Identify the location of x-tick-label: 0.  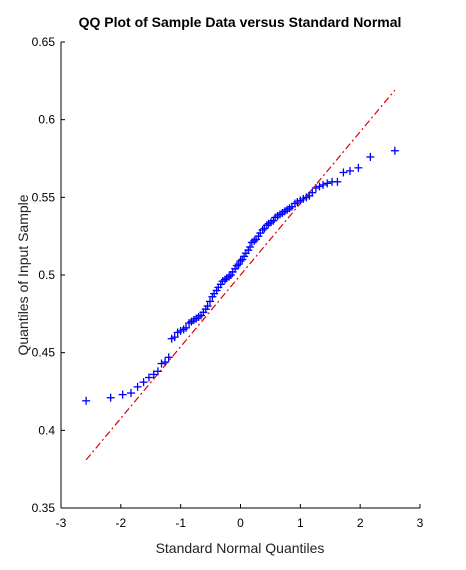
(240, 523).